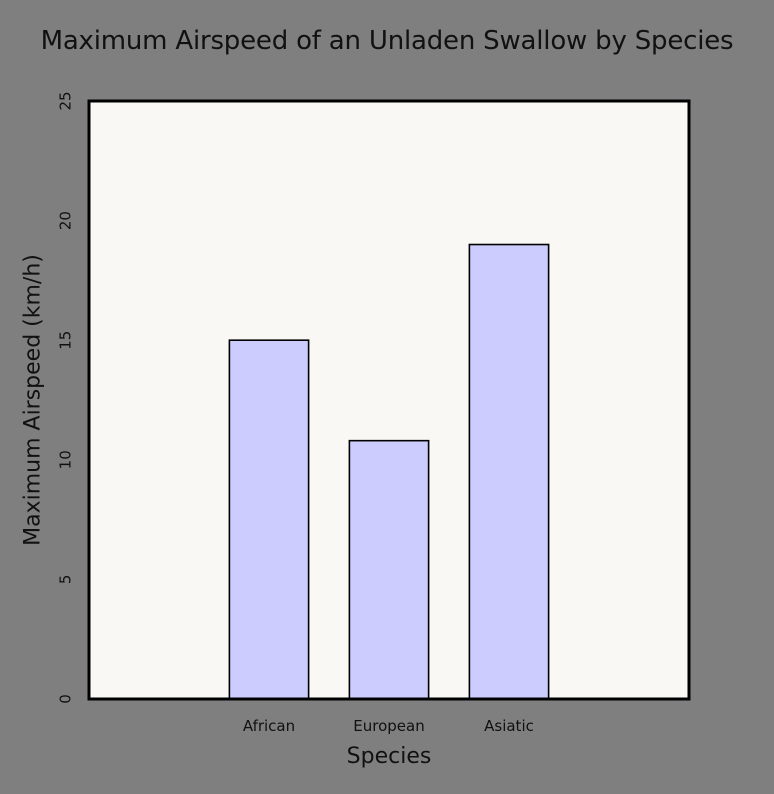 The image size is (774, 794). I want to click on x-tick-label: African, so click(269, 726).